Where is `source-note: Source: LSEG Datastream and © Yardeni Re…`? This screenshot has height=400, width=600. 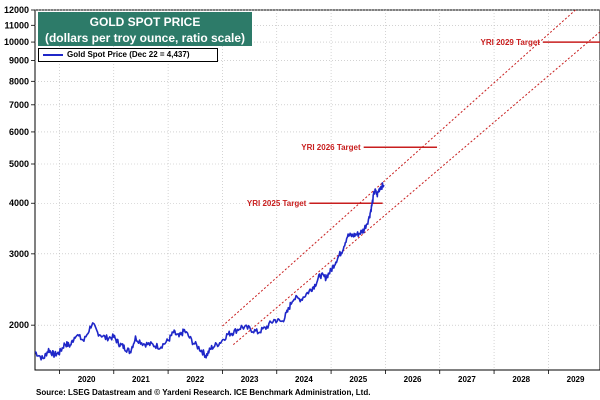
source-note: Source: LSEG Datastream and © Yardeni Re… is located at coordinates (203, 392).